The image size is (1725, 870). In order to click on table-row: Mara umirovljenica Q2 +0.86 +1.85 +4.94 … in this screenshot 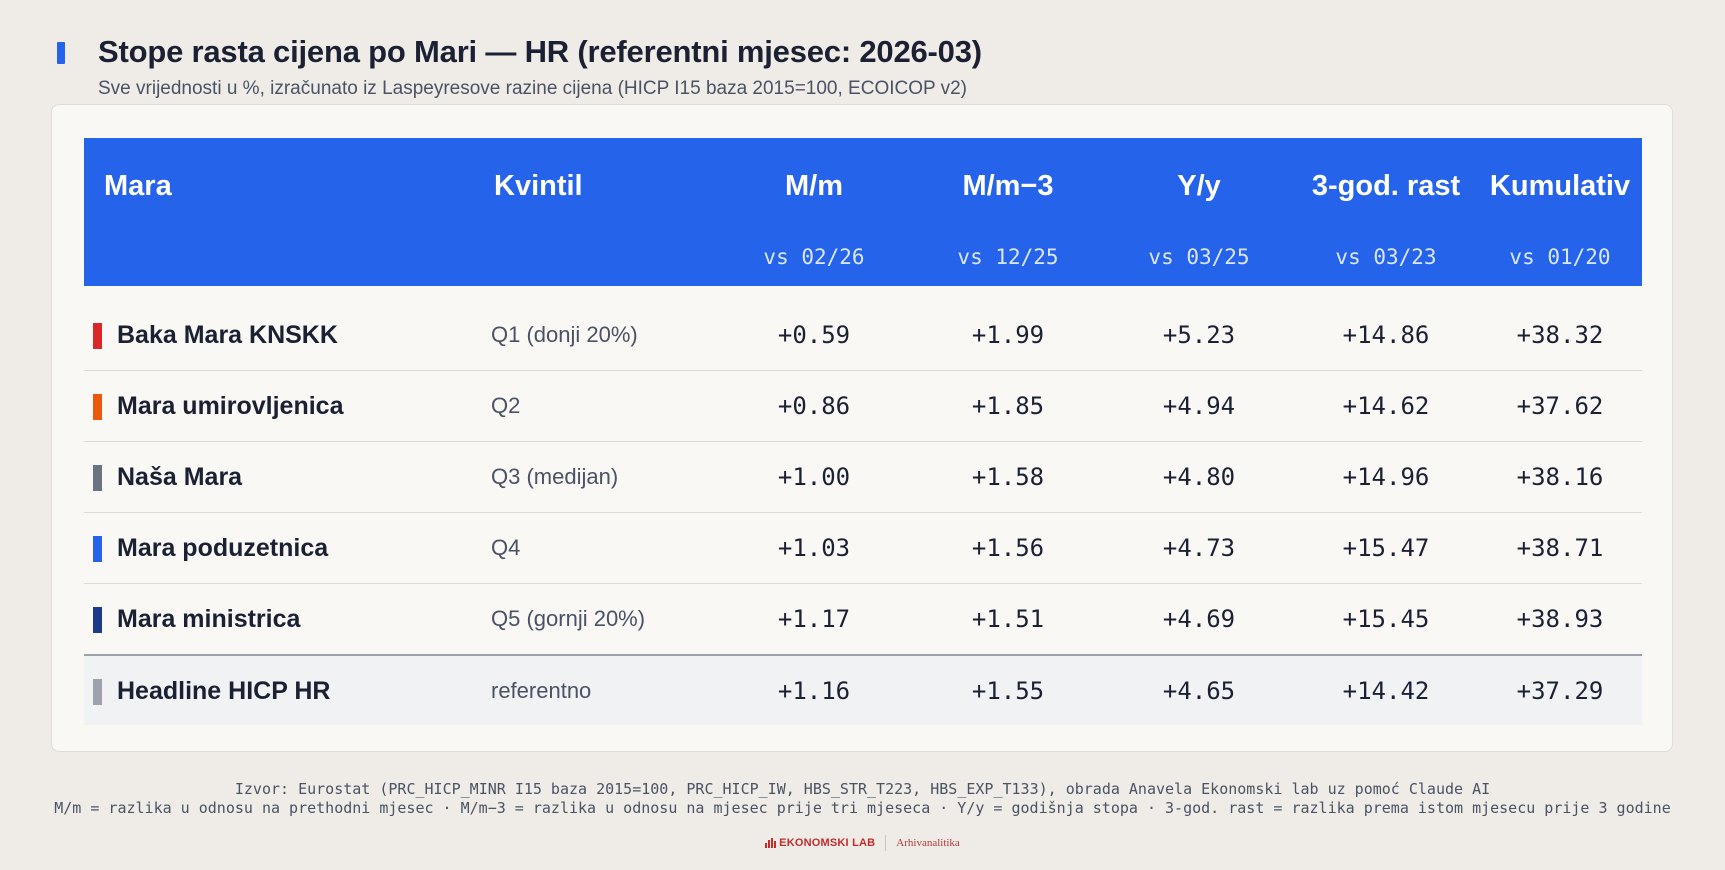, I will do `click(863, 406)`.